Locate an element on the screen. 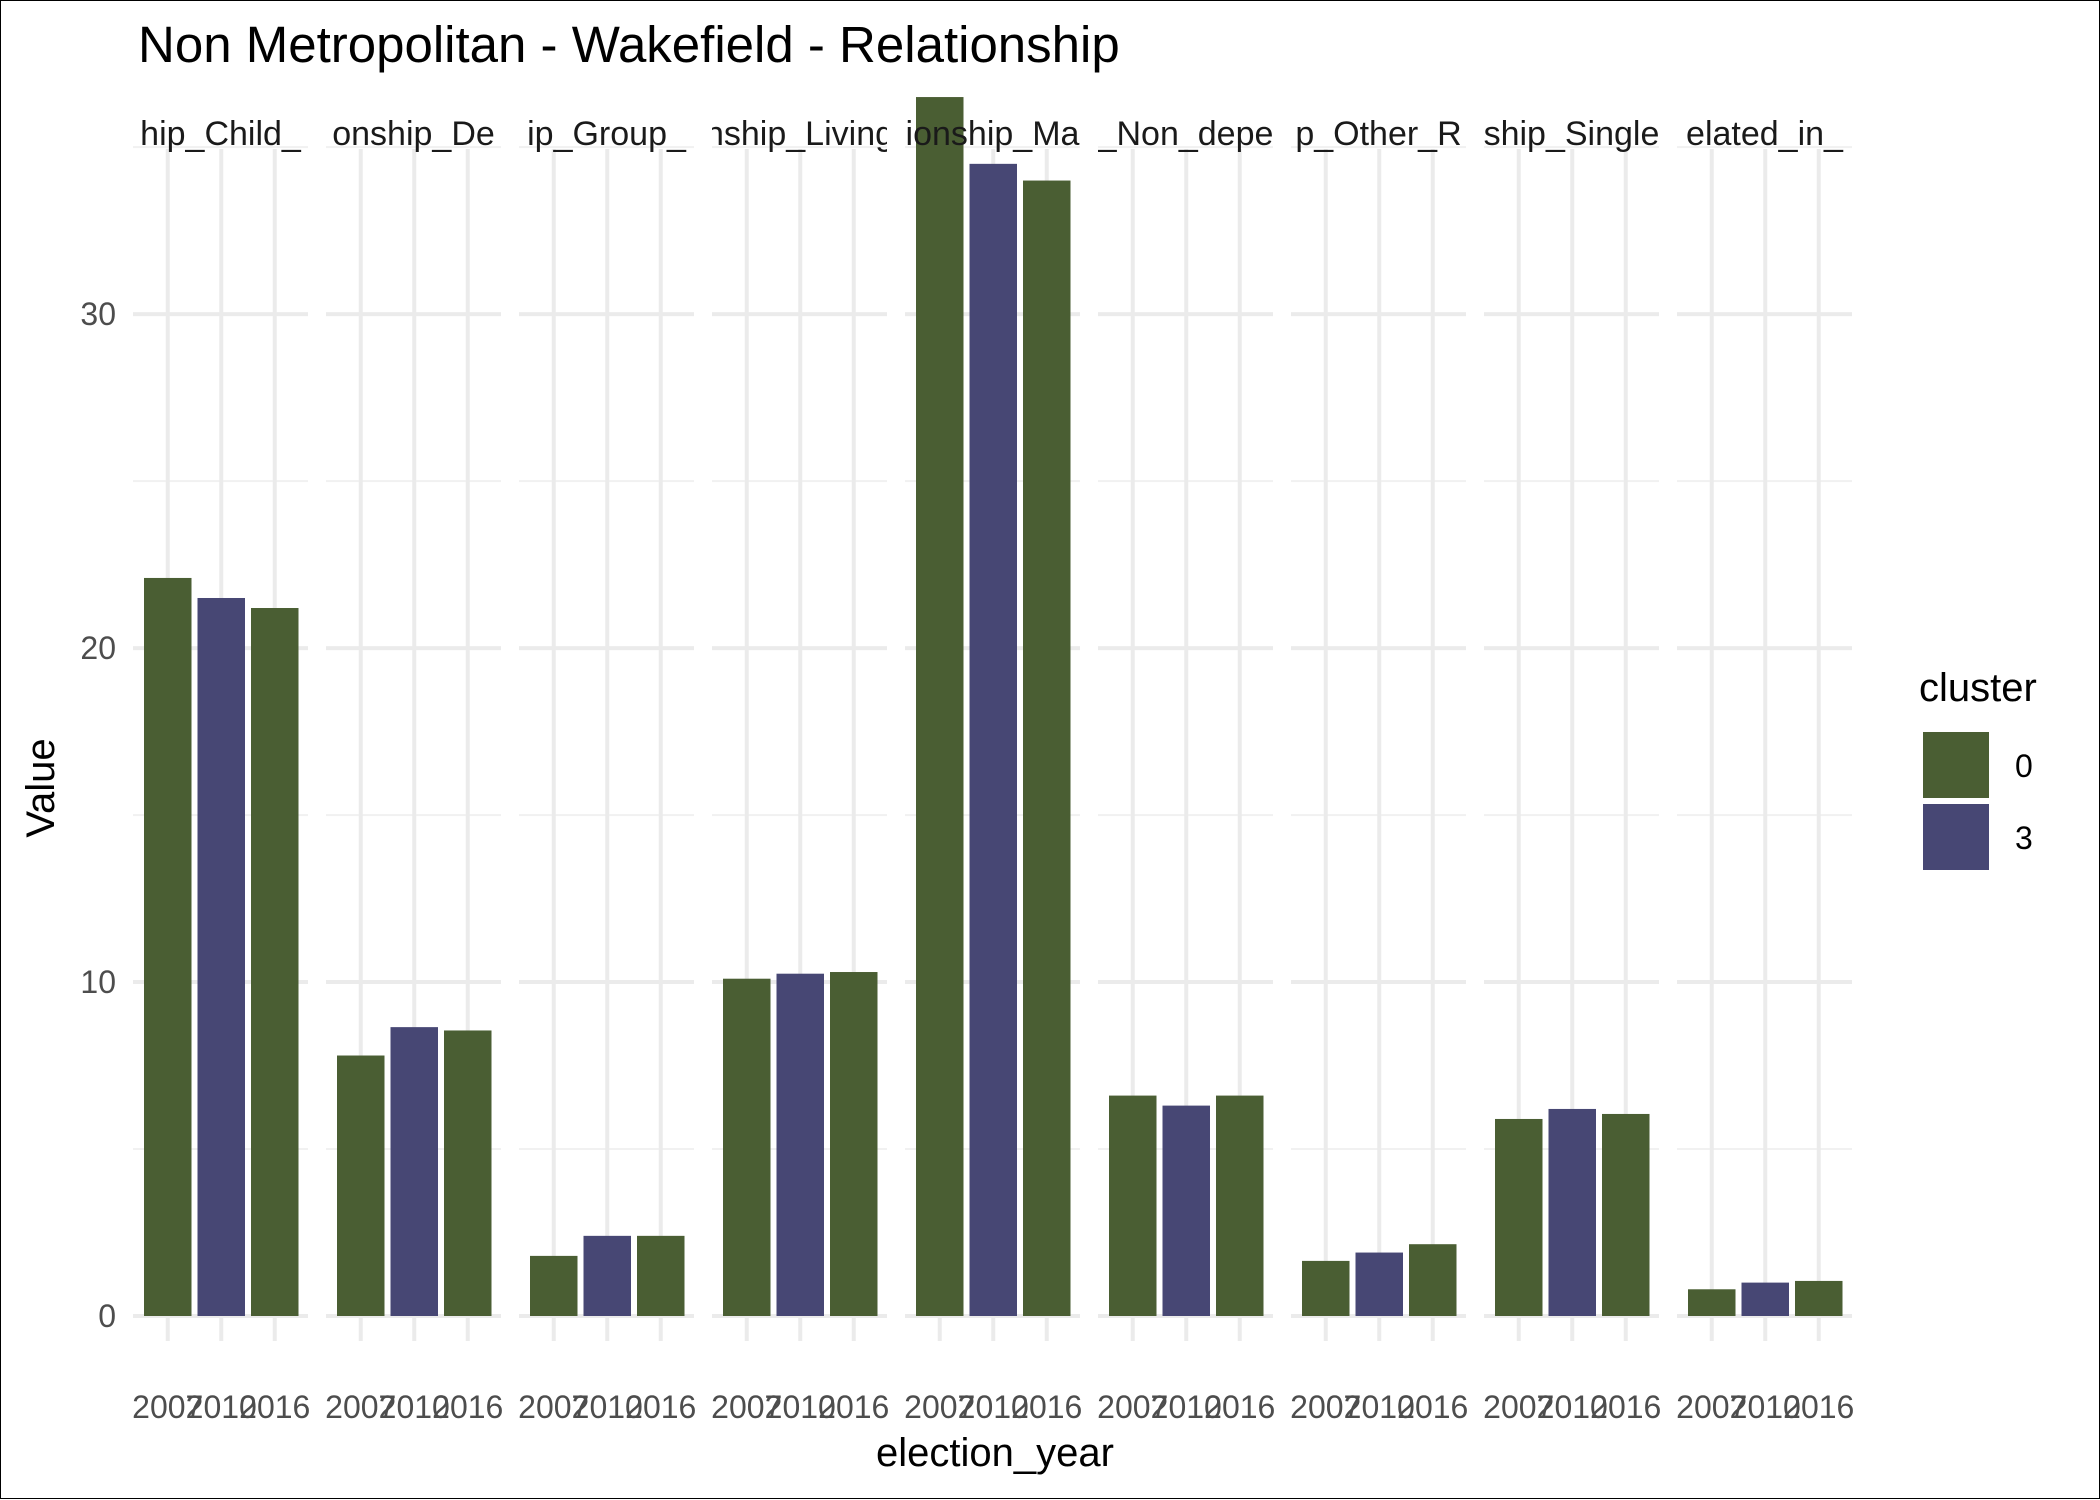 The image size is (2100, 1500). facet-strip-label: nship_Living is located at coordinates (799, 134).